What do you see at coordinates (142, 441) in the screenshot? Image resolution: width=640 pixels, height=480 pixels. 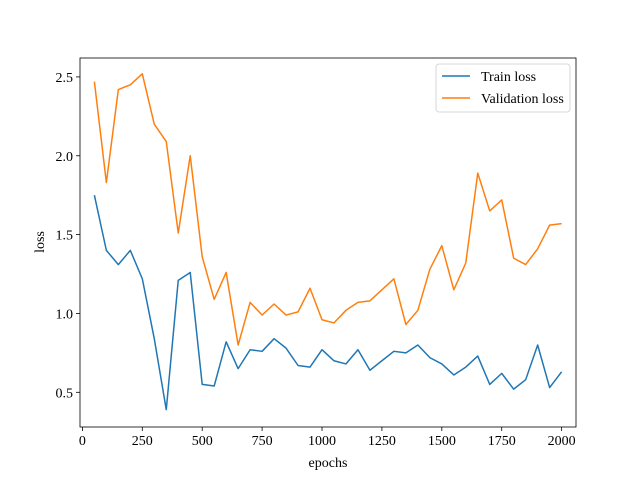 I see `x-tick-label: 250` at bounding box center [142, 441].